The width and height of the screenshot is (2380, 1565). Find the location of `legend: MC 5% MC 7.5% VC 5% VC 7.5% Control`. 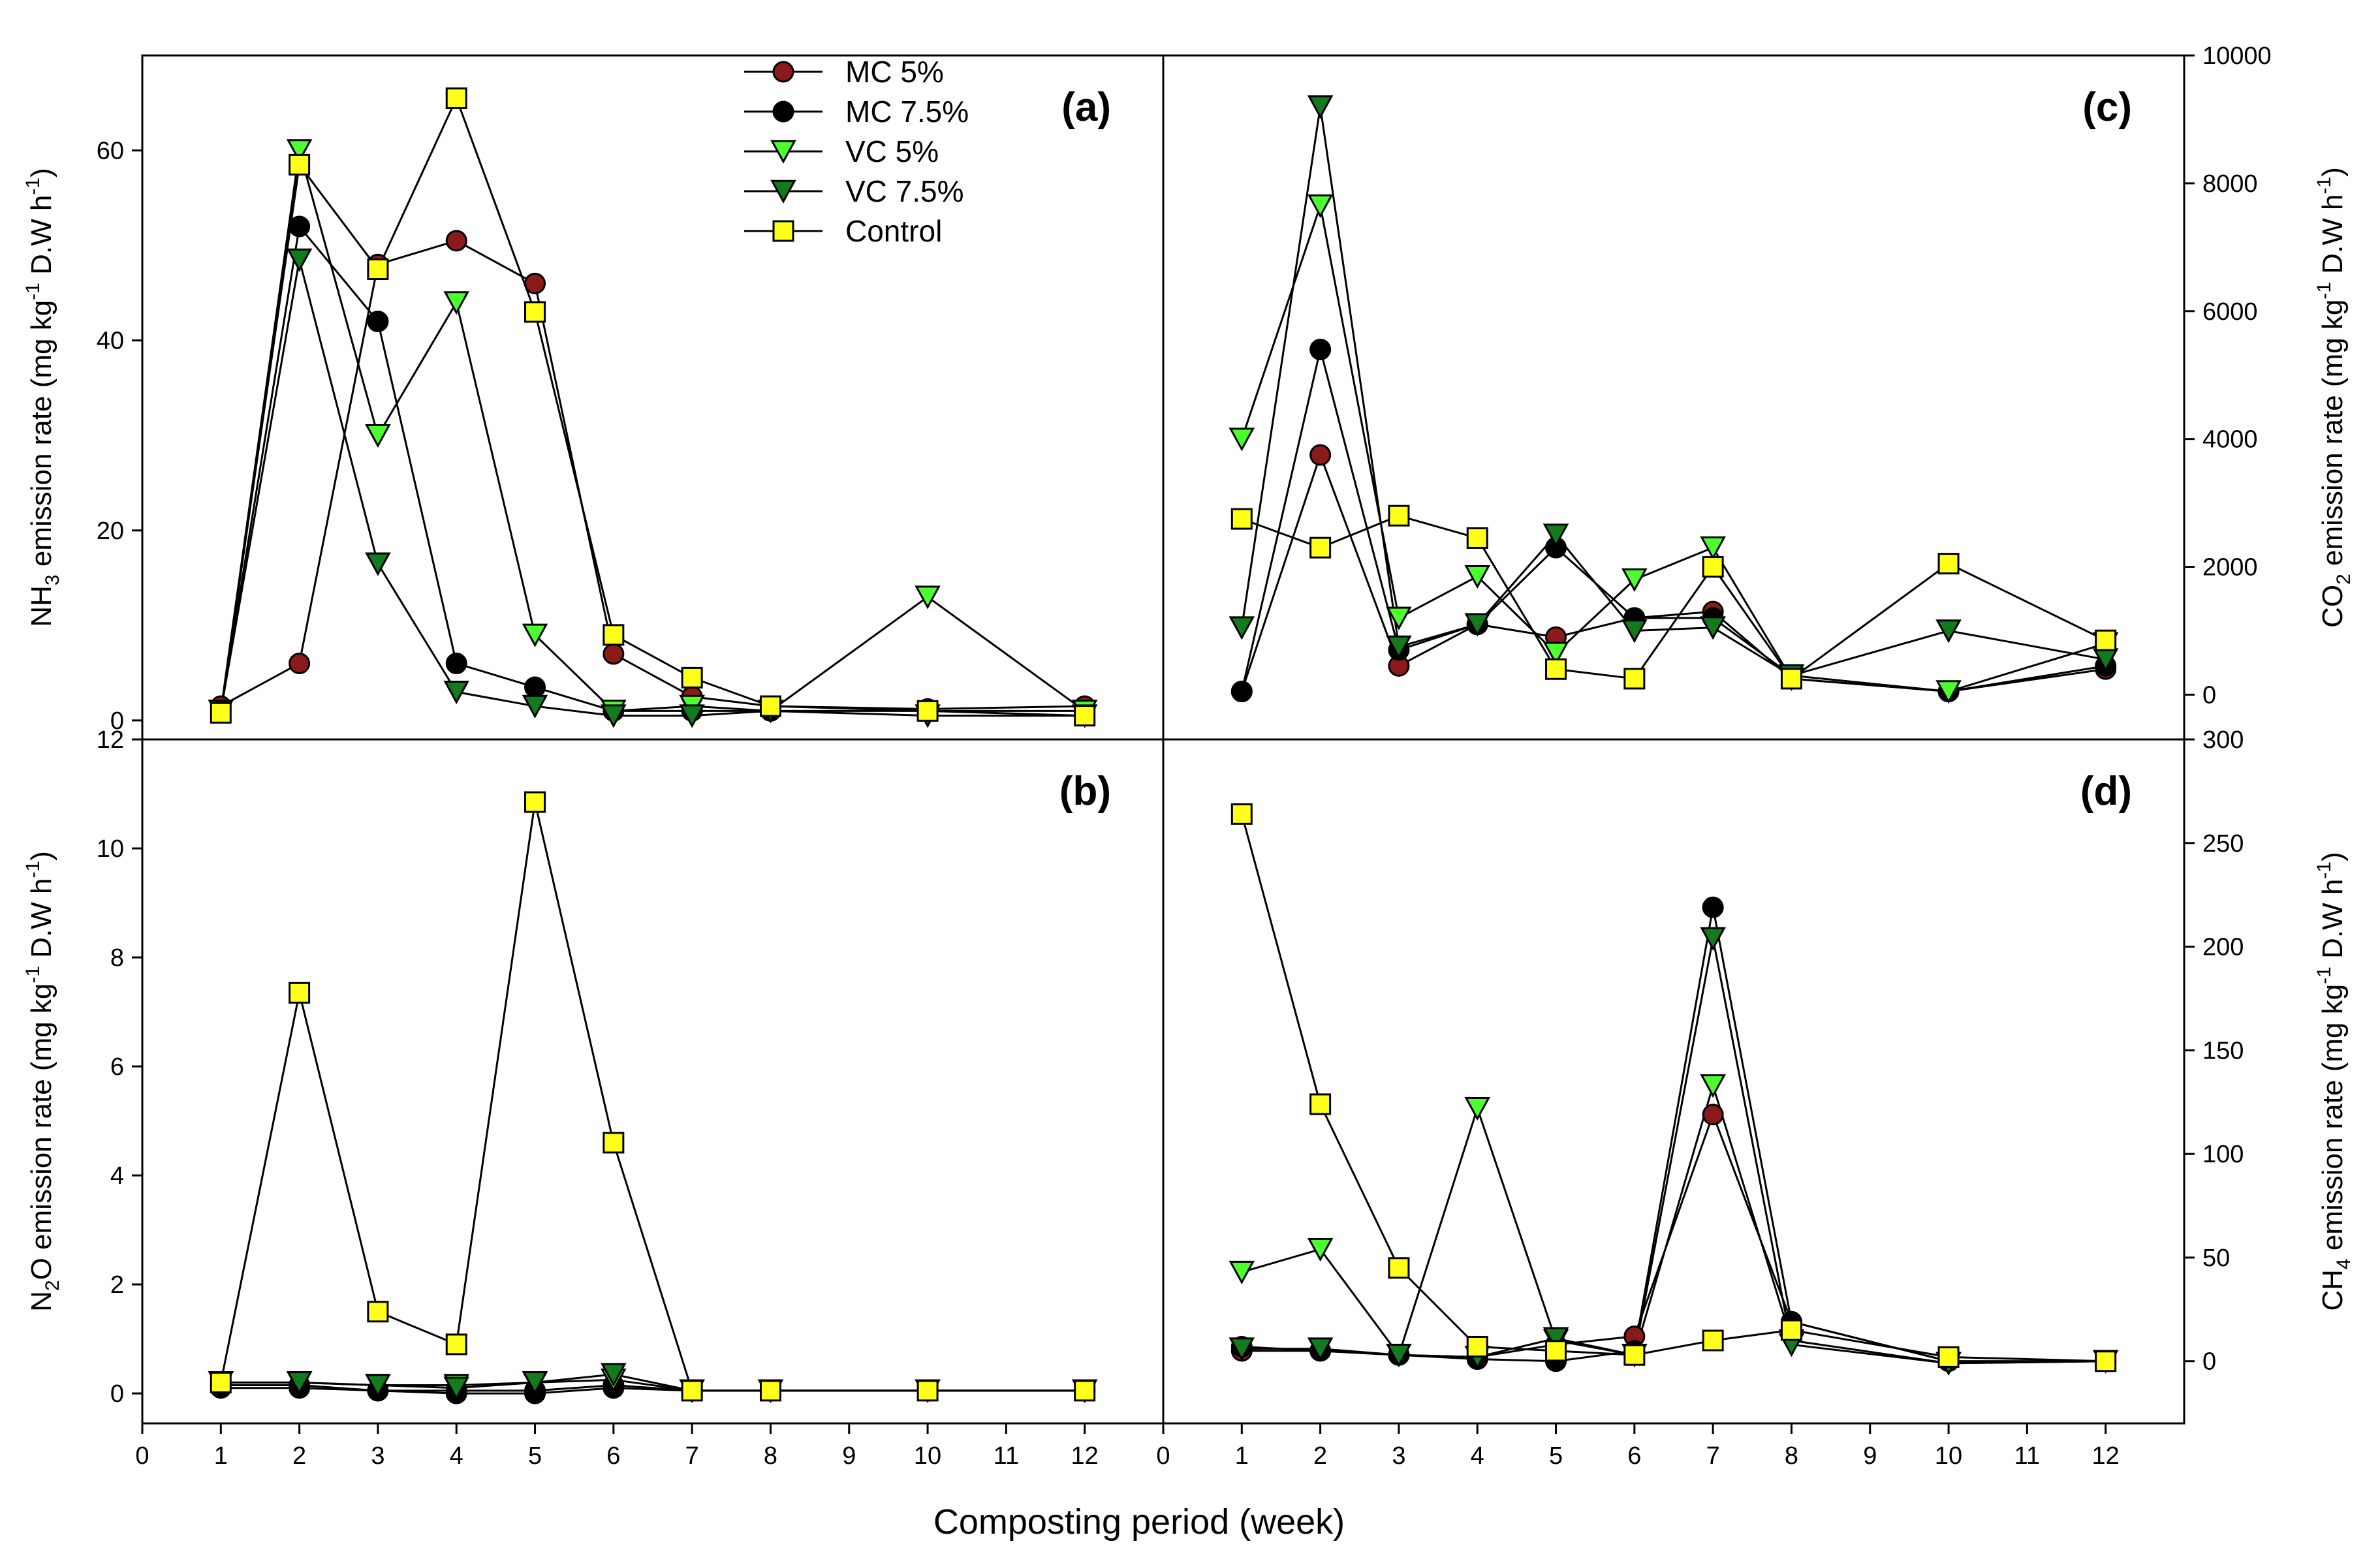

legend: MC 5% MC 7.5% VC 5% VC 7.5% Control is located at coordinates (857, 152).